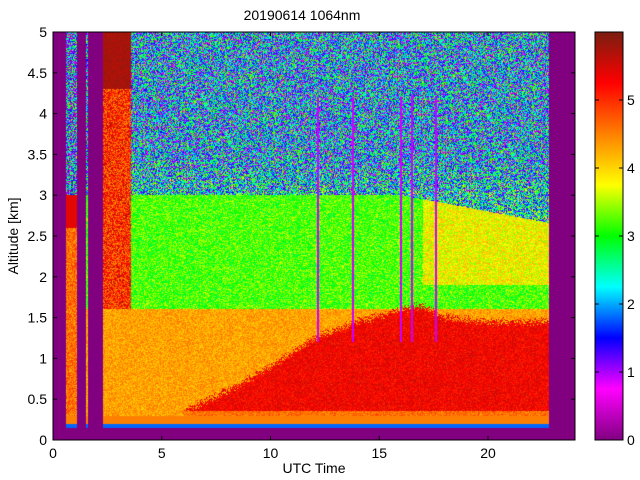 This screenshot has width=640, height=480. What do you see at coordinates (43, 114) in the screenshot?
I see `y-tick-label: 4` at bounding box center [43, 114].